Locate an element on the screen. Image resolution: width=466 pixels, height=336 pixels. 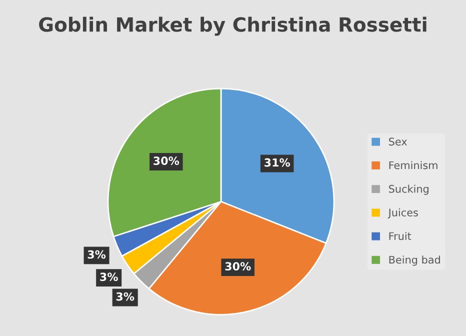
legend-label: Sex is located at coordinates (398, 142).